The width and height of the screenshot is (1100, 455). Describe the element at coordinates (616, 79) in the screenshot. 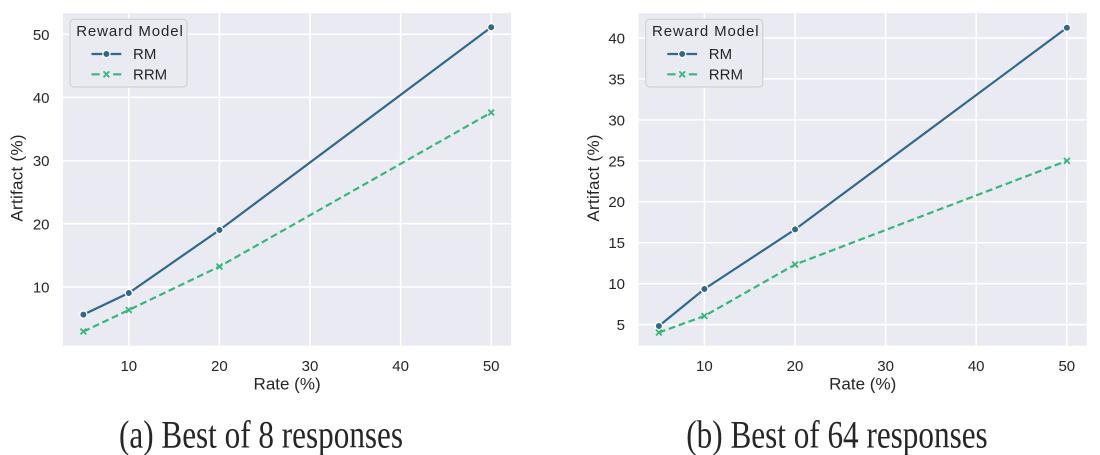

I see `svg-text: 35` at that location.